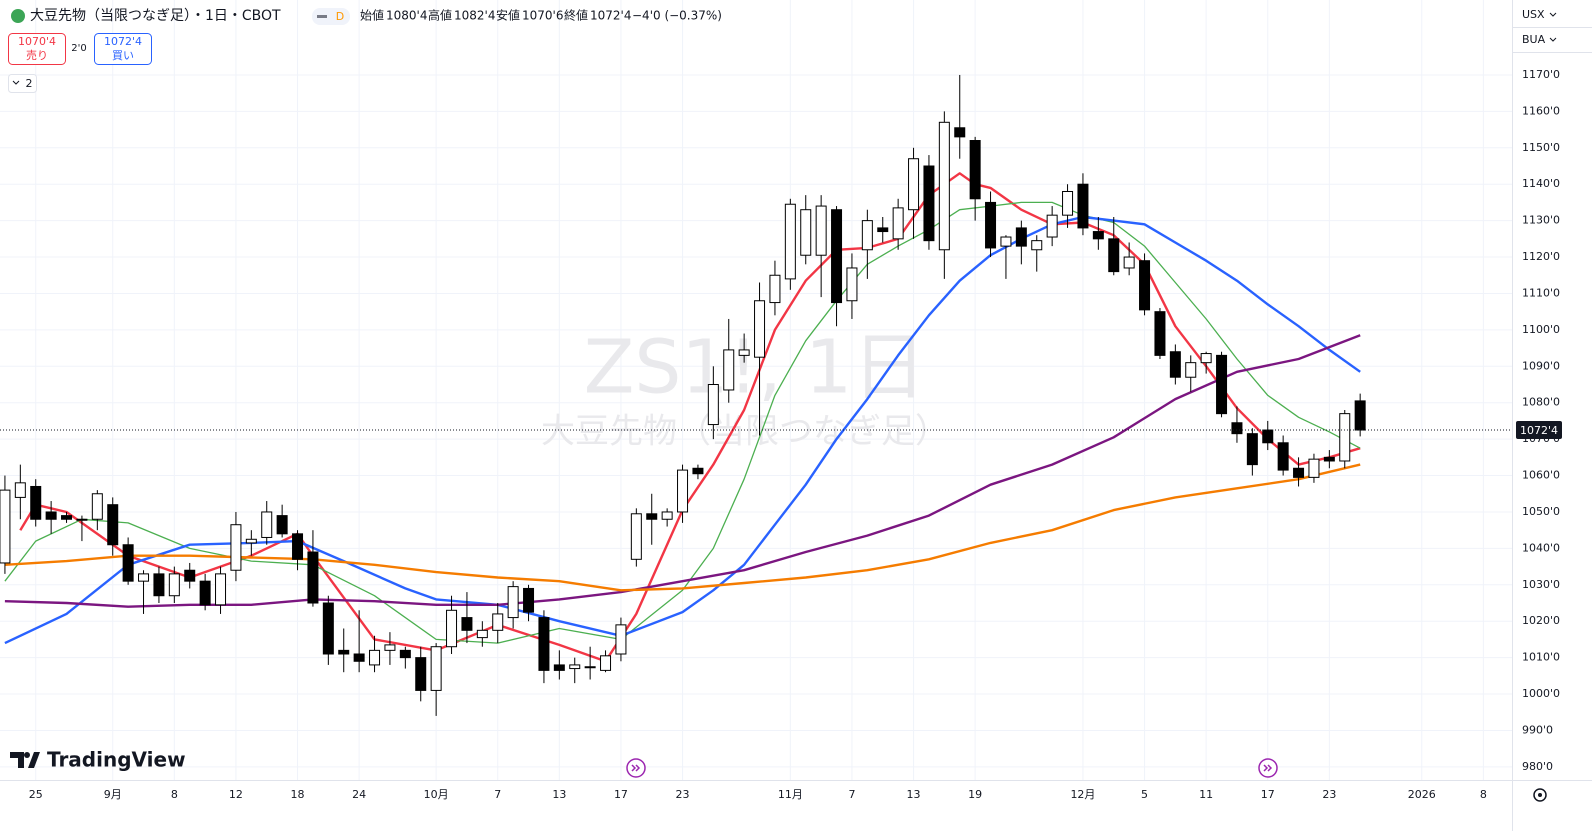  Describe the element at coordinates (1533, 14) in the screenshot. I see `currency: USX` at that location.